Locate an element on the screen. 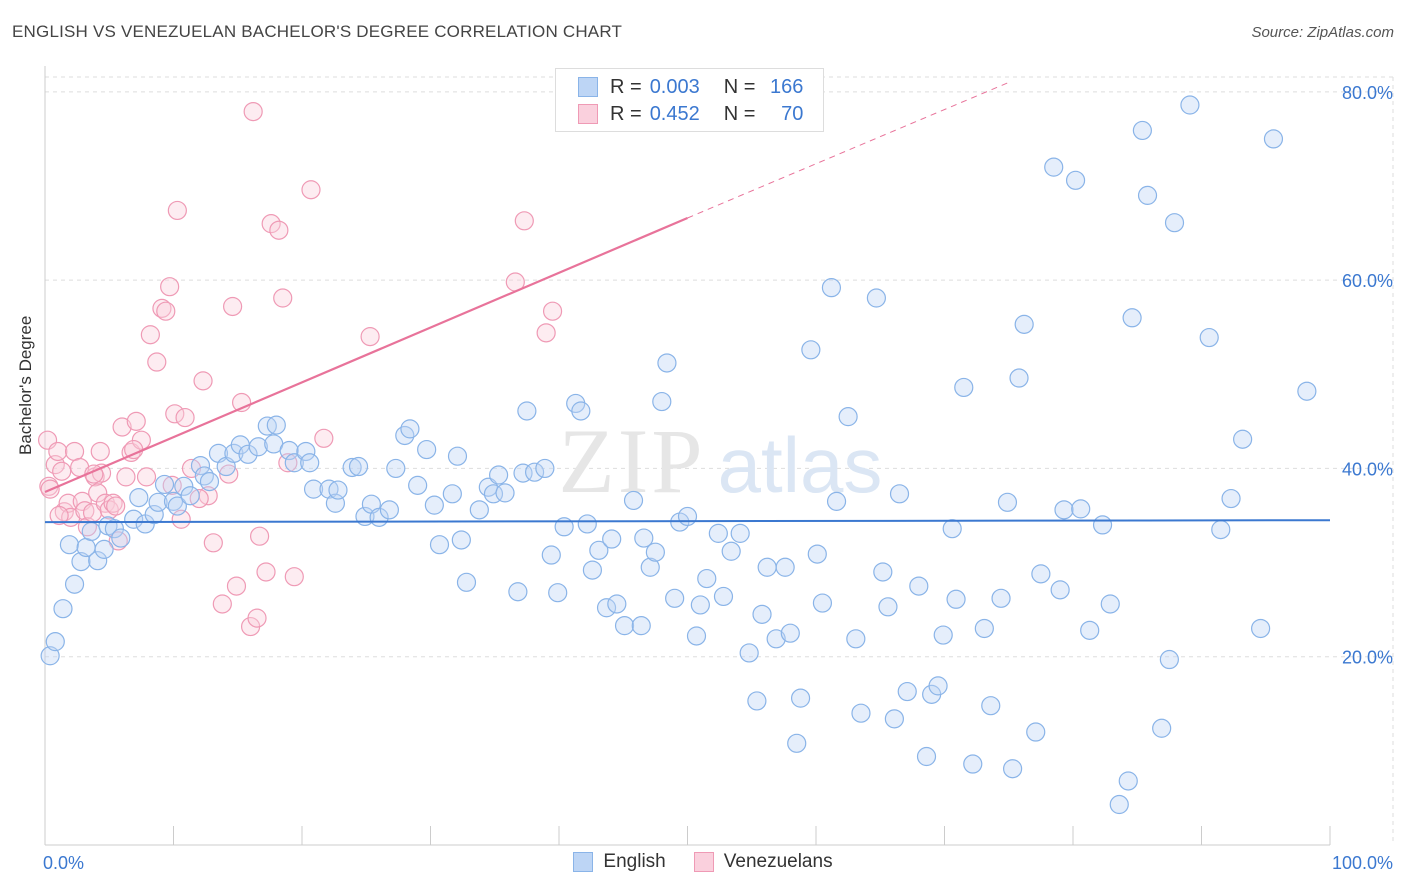 Image resolution: width=1406 pixels, height=892 pixels. x-tick-label: 100.0% is located at coordinates (1362, 863).